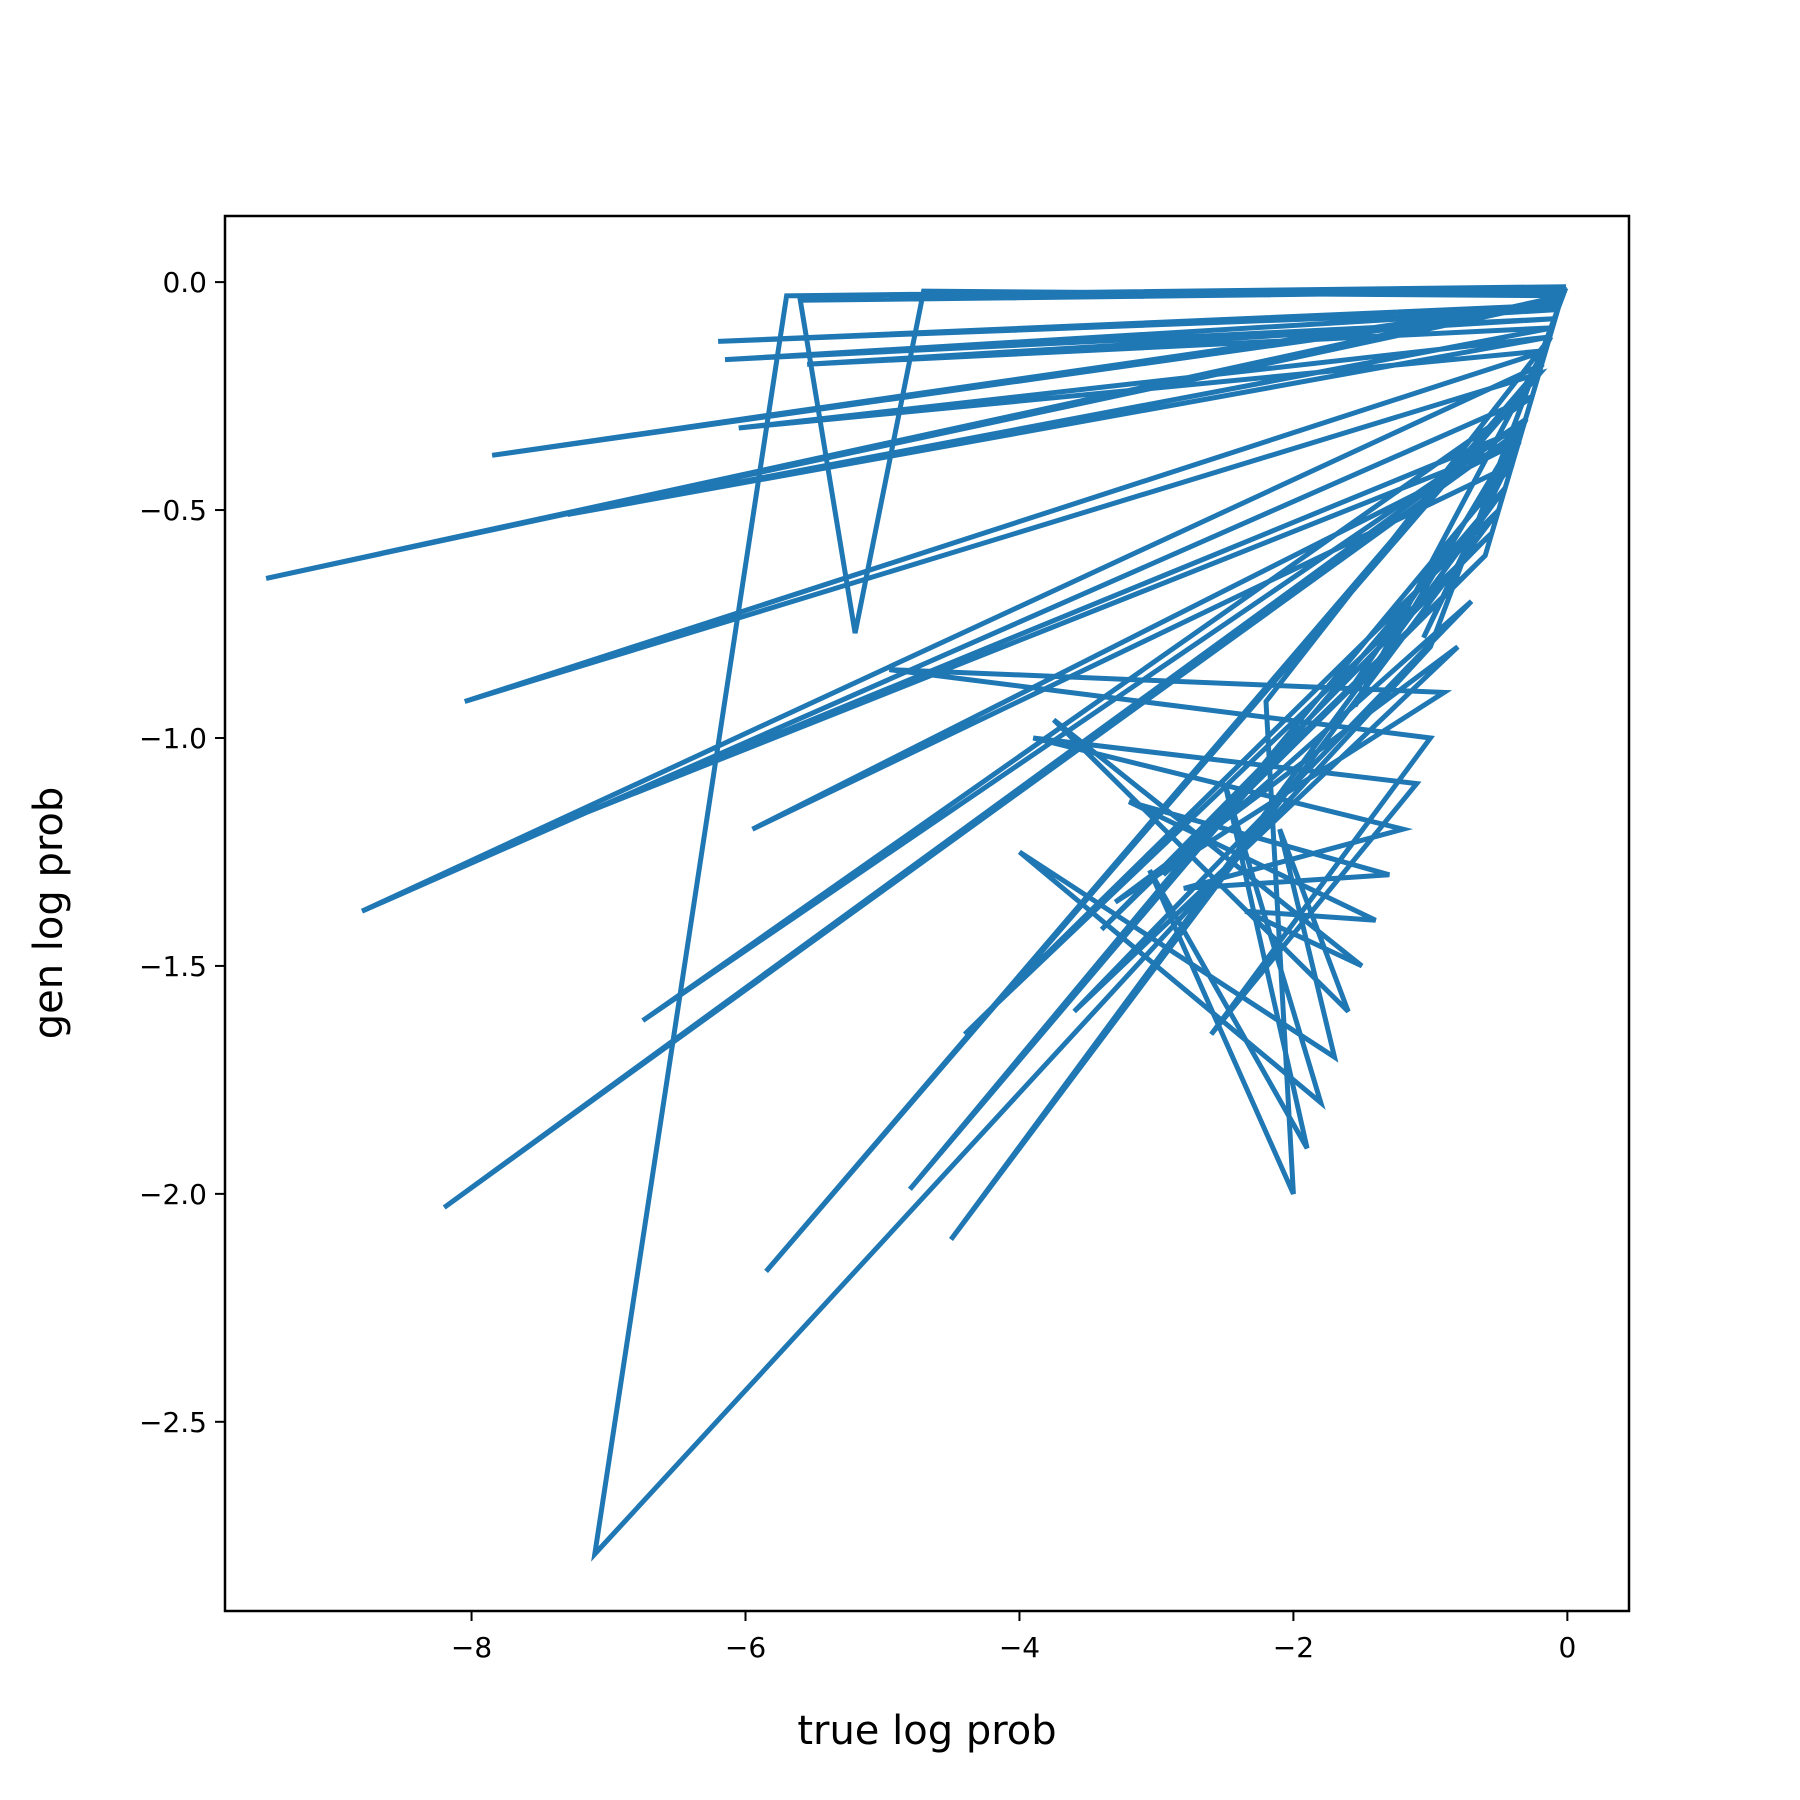 The width and height of the screenshot is (1800, 1800). I want to click on x-tick-label: −4, so click(1019, 1647).